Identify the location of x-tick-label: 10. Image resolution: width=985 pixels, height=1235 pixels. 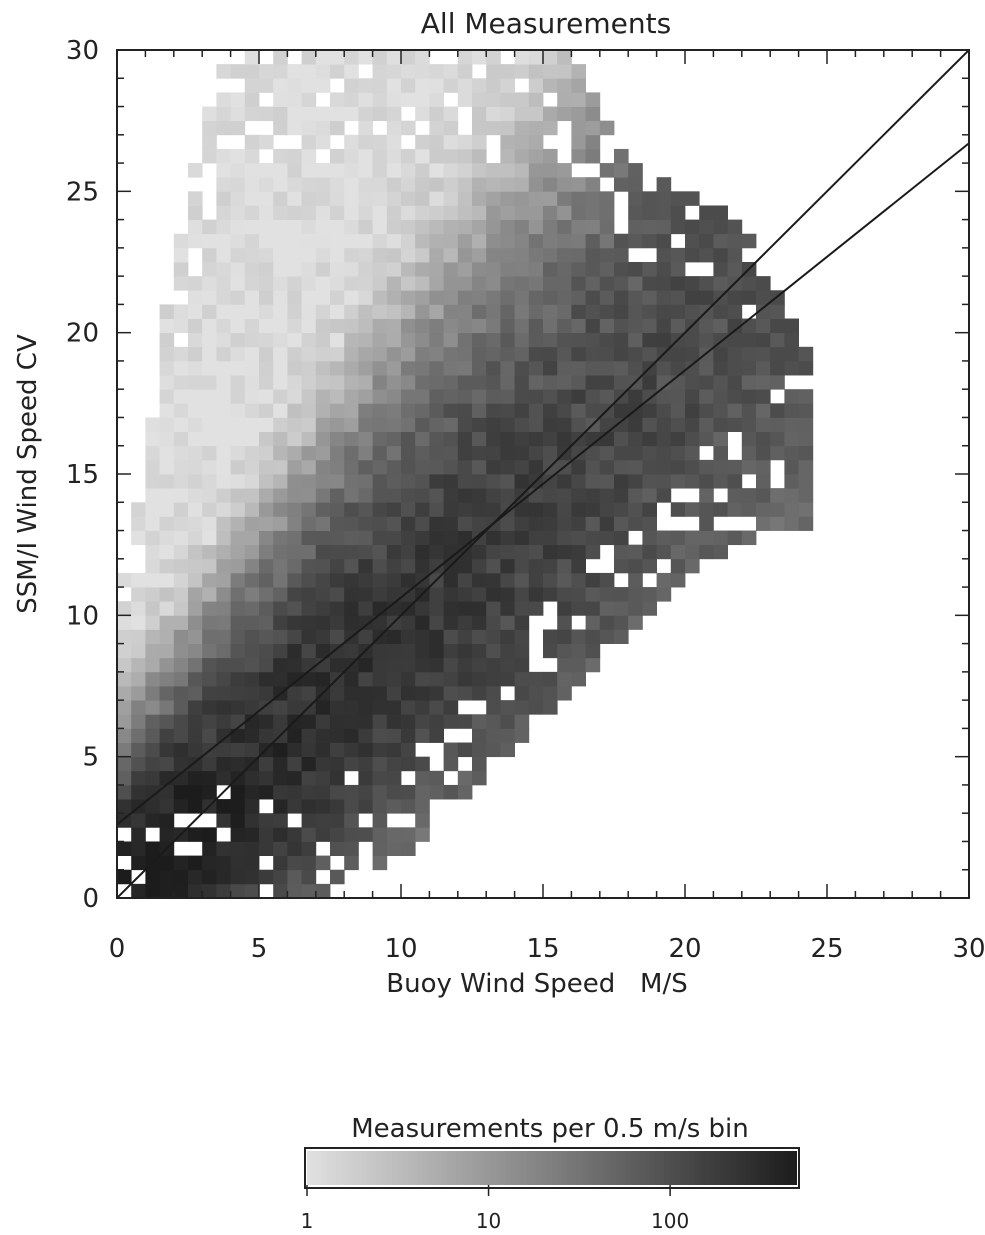
(400, 949).